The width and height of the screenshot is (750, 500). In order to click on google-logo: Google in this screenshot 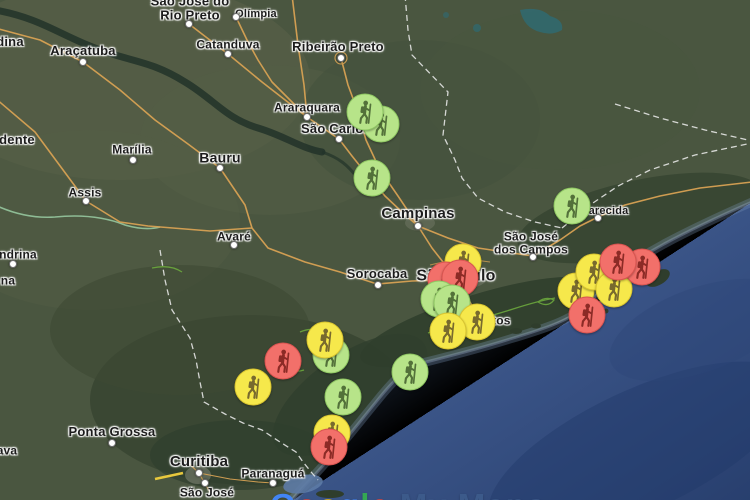, I will do `click(330, 493)`.